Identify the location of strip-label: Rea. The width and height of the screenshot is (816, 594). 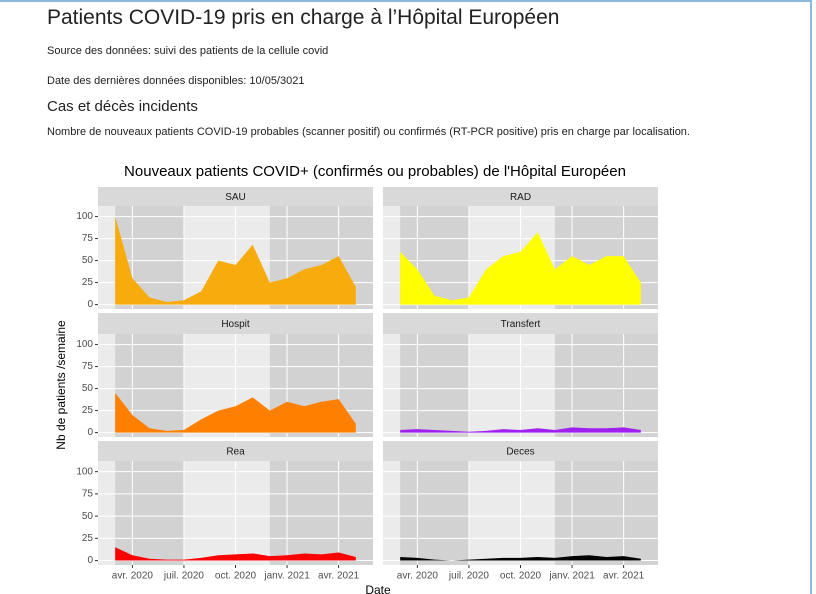
(235, 452).